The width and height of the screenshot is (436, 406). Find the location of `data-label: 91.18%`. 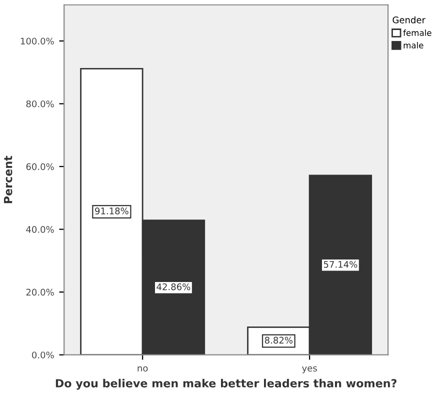

data-label: 91.18% is located at coordinates (111, 211).